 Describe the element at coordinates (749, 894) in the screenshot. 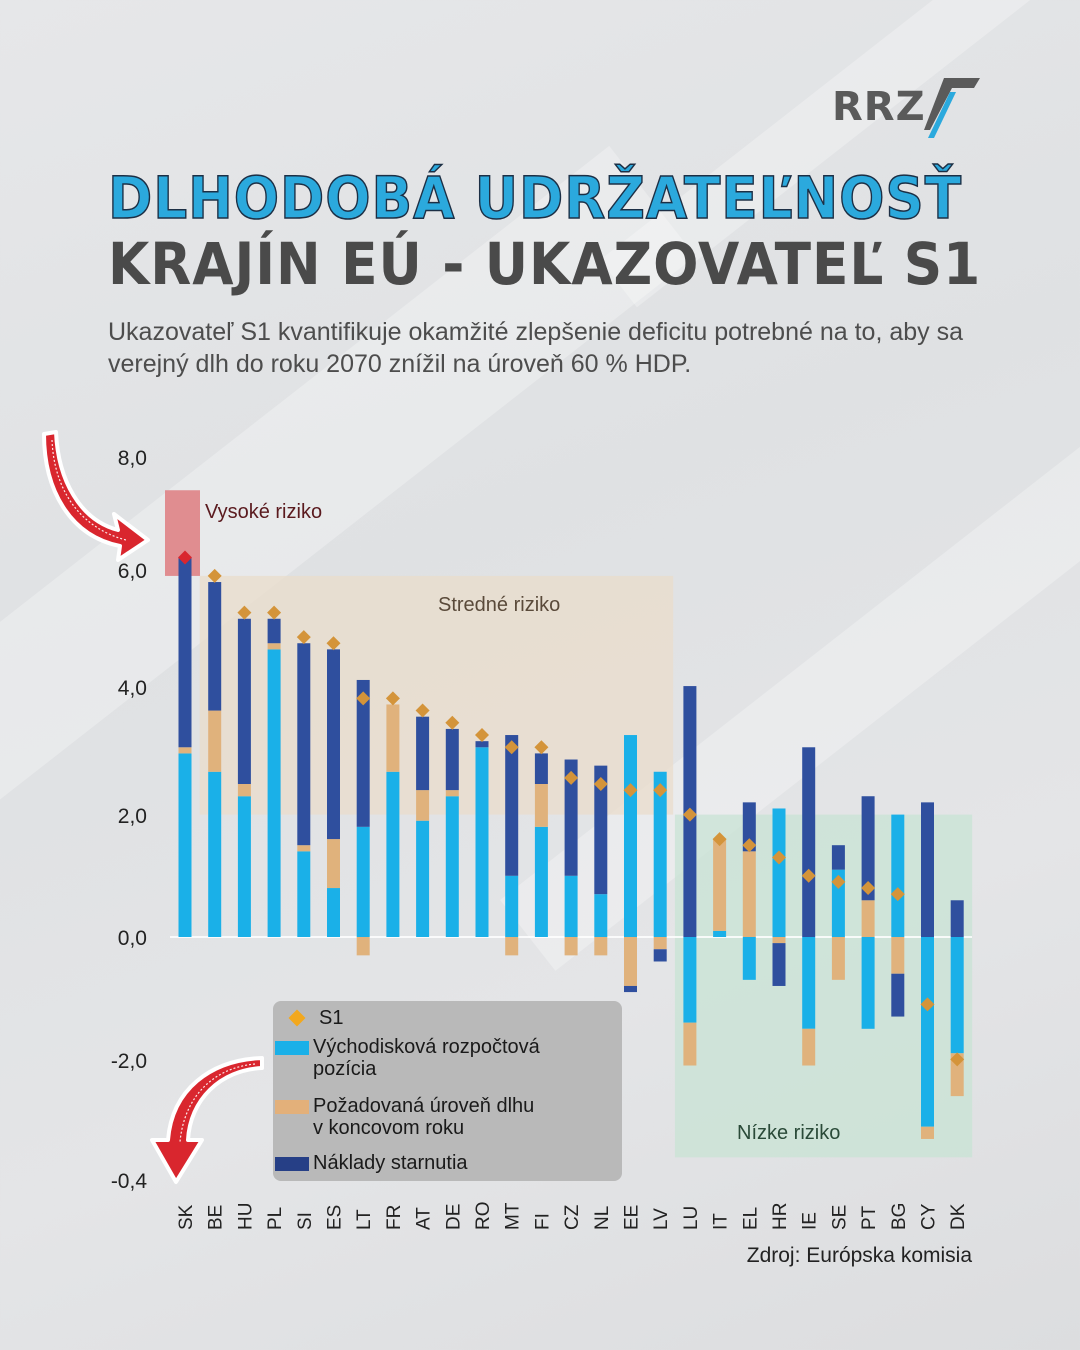

I see `bar-segment-required_debt-EL` at that location.